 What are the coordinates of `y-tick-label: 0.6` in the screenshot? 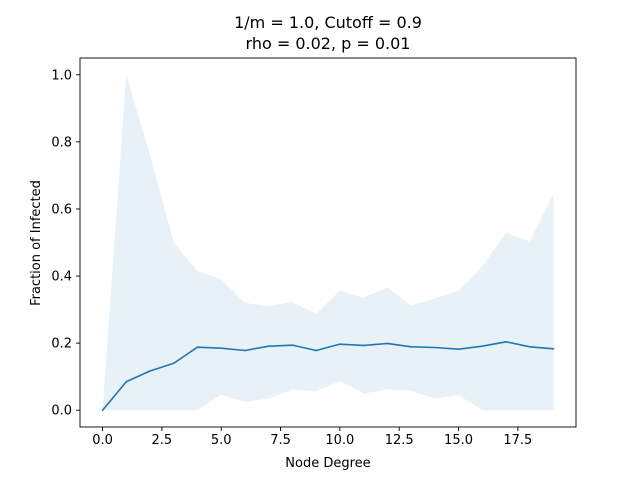 It's located at (61, 209).